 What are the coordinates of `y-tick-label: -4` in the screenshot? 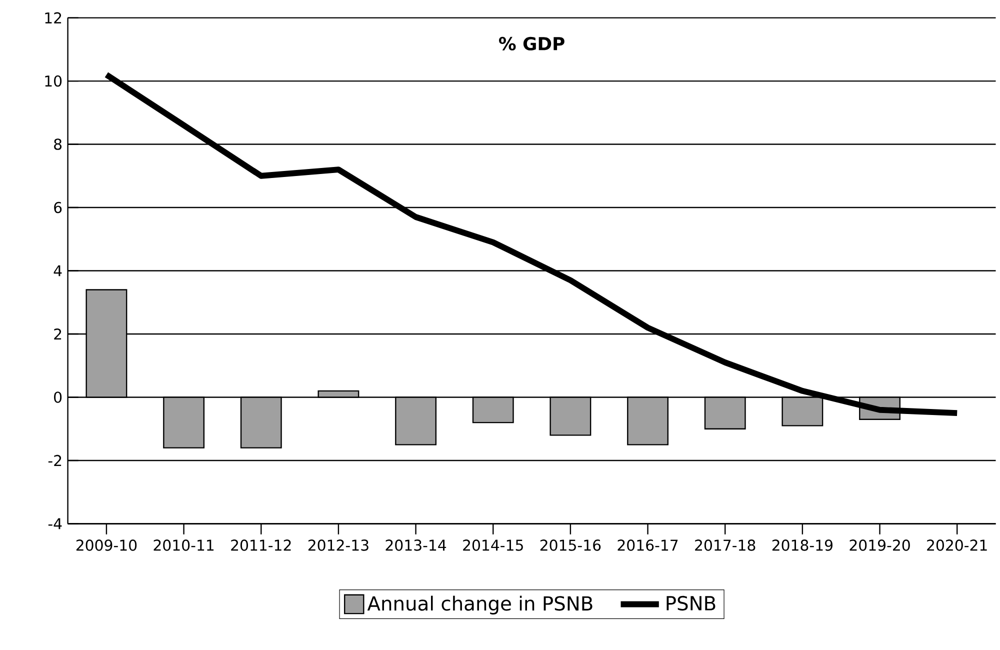 It's located at (55, 524).